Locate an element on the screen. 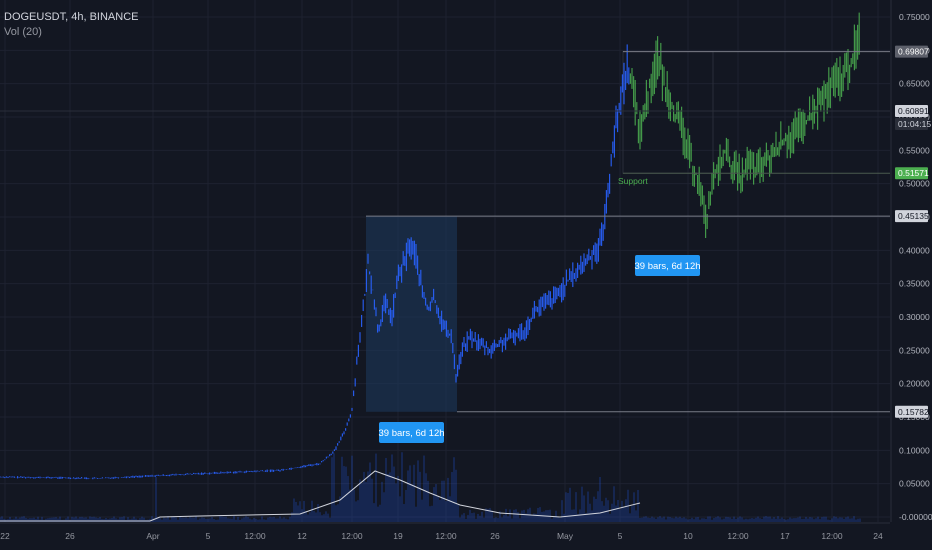 The height and width of the screenshot is (550, 932). x-tick-label: 24 is located at coordinates (878, 536).